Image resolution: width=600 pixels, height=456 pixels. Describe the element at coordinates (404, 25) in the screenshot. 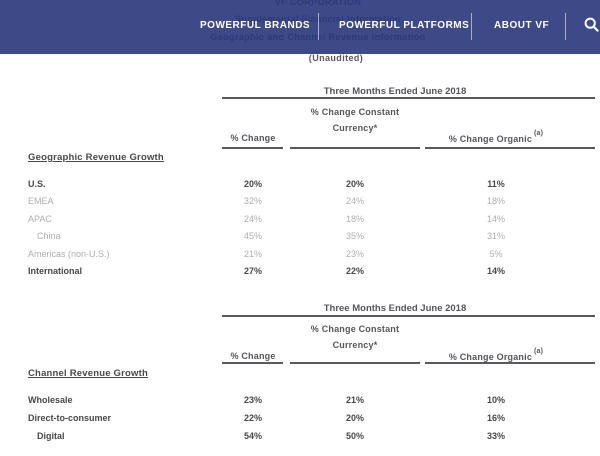

I see `nav-item-powerful-platforms: POWERFUL PLATFORMS` at that location.